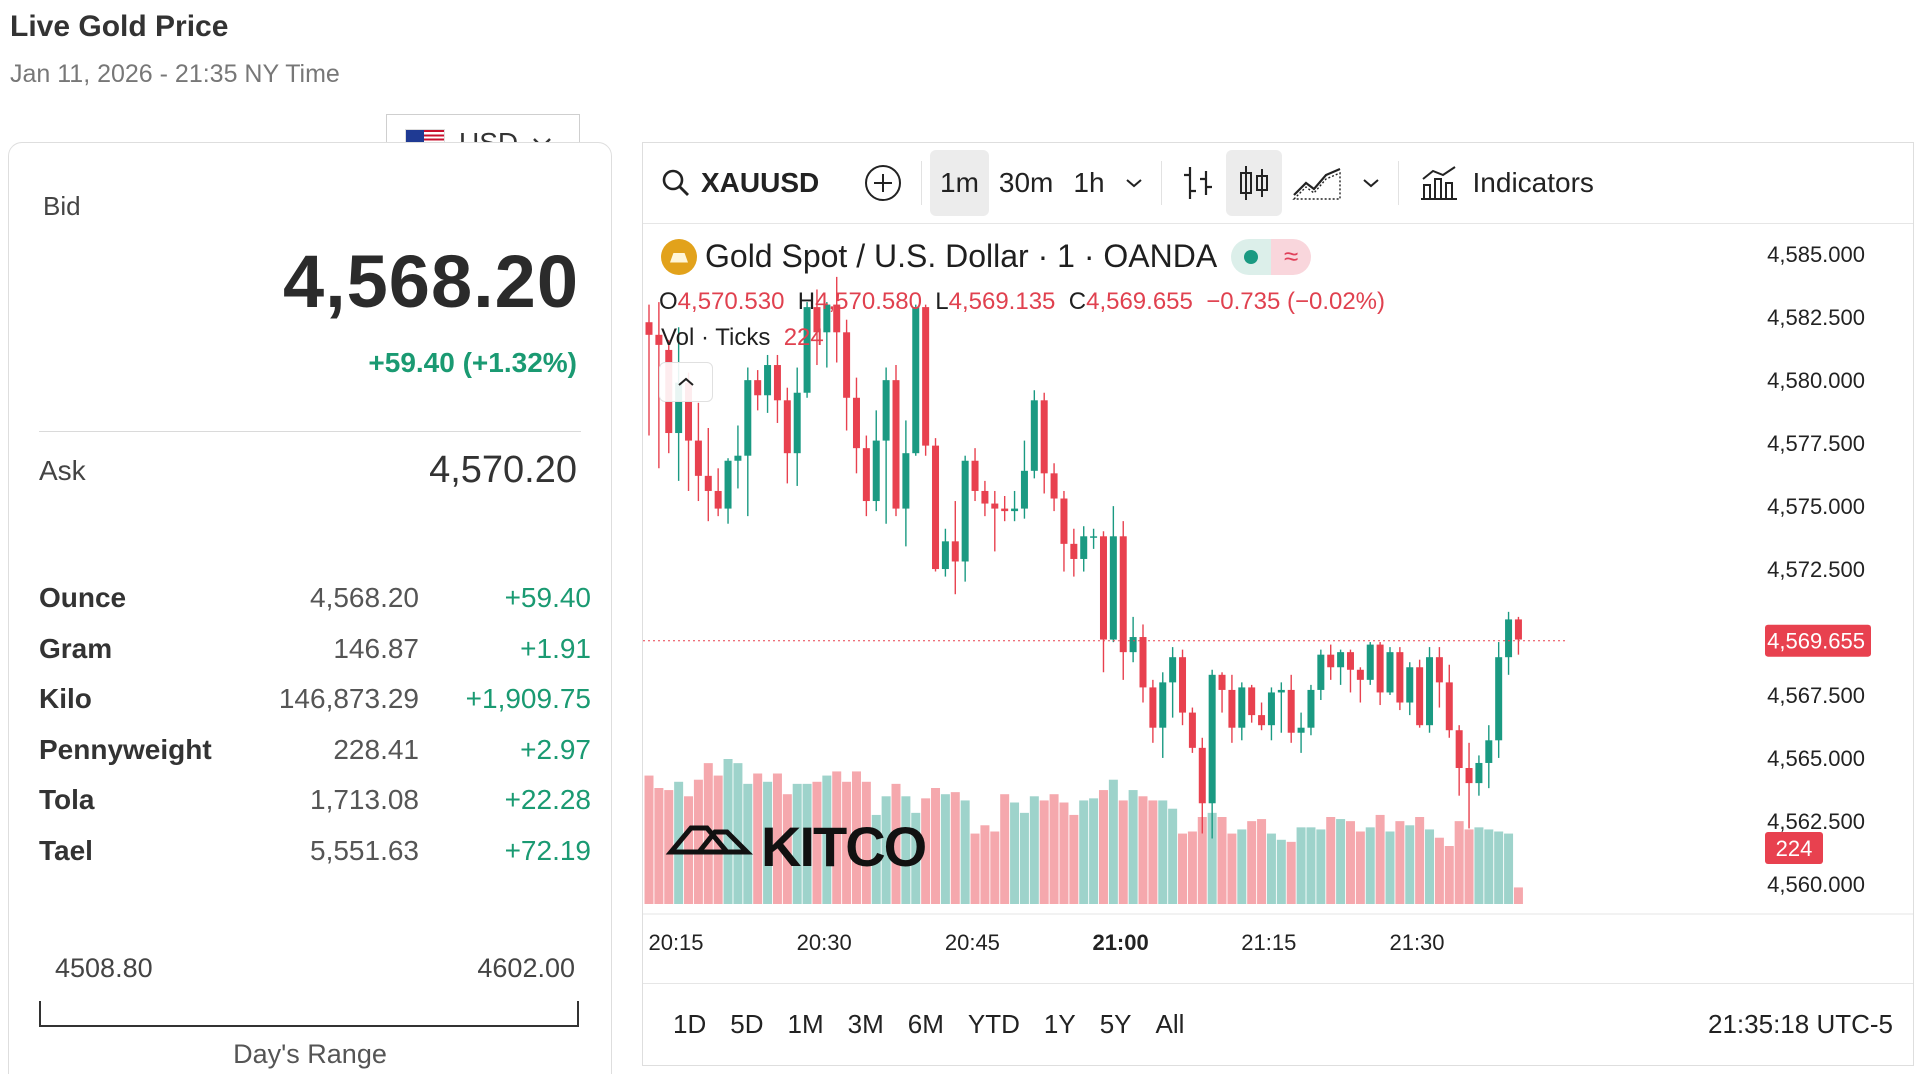 This screenshot has width=1920, height=1074. What do you see at coordinates (959, 183) in the screenshot?
I see `interval-1m-button: 1m` at bounding box center [959, 183].